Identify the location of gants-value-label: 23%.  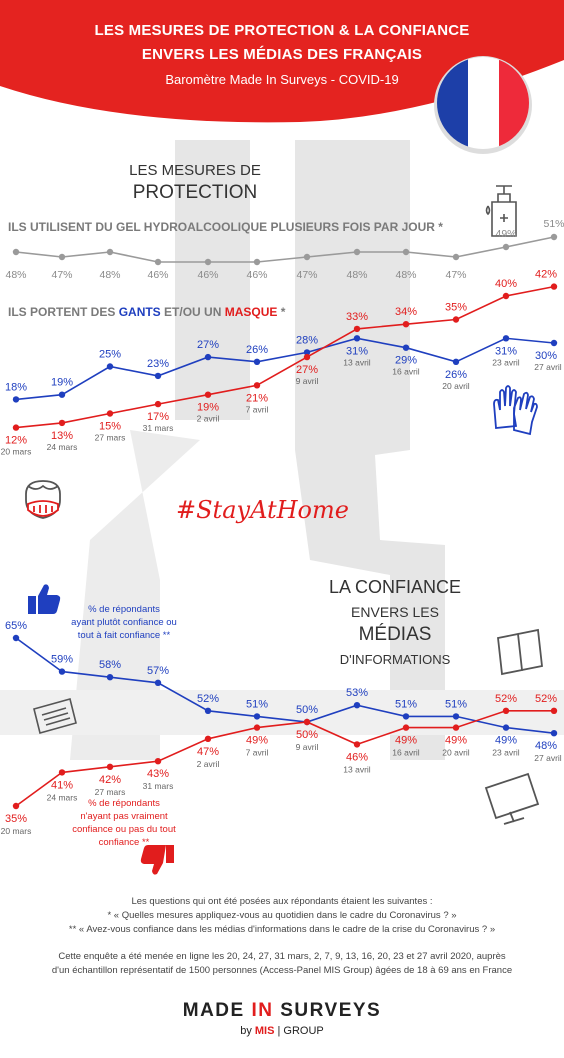
(158, 364).